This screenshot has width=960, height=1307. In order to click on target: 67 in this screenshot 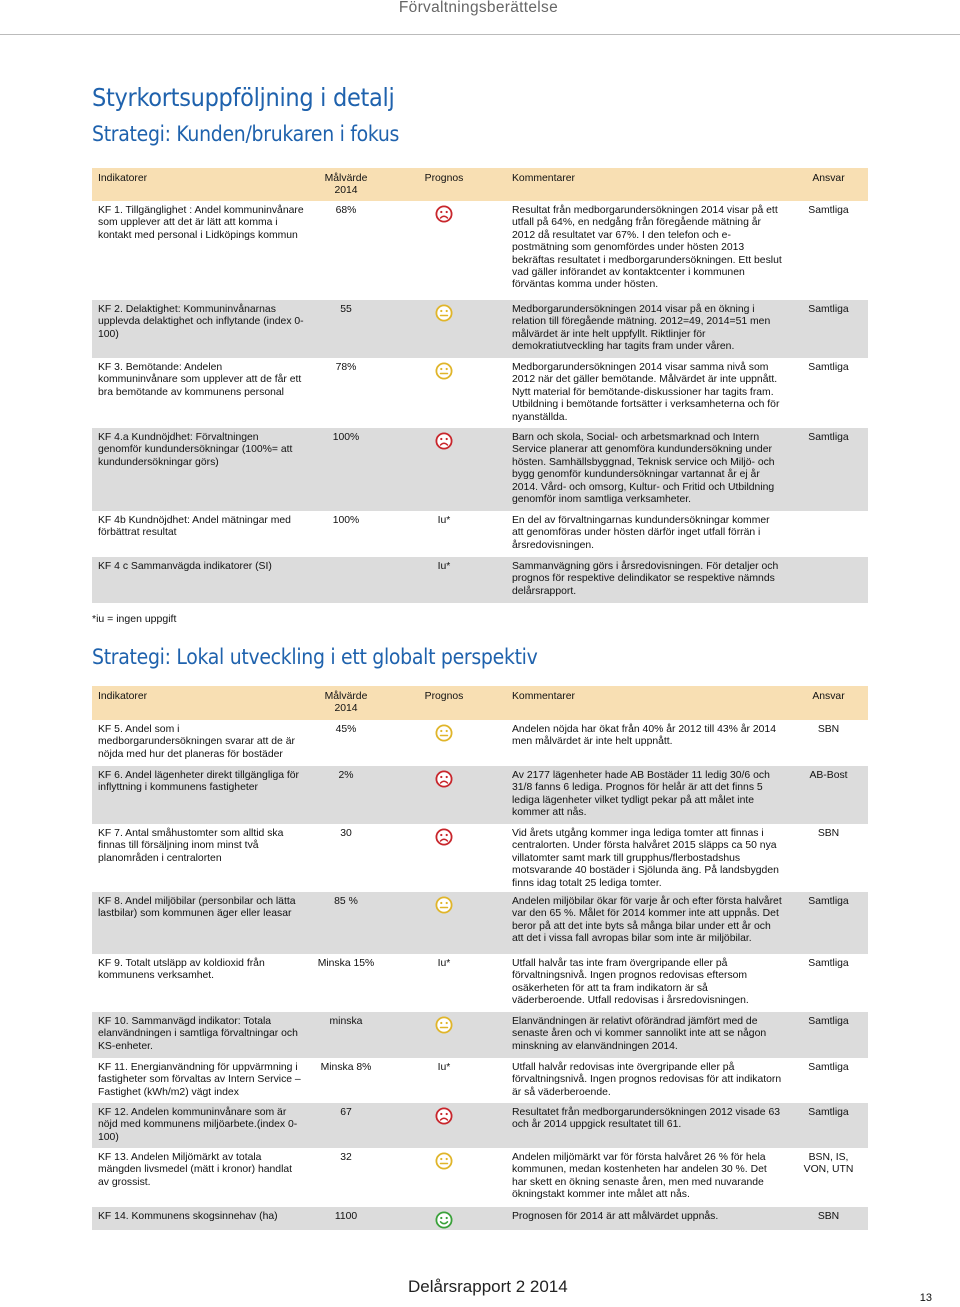, I will do `click(346, 1125)`.